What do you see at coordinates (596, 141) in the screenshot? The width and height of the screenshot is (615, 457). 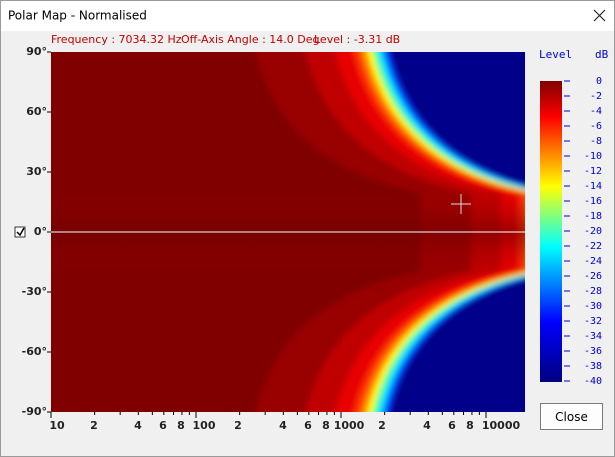 I see `colorbar-label: -8` at bounding box center [596, 141].